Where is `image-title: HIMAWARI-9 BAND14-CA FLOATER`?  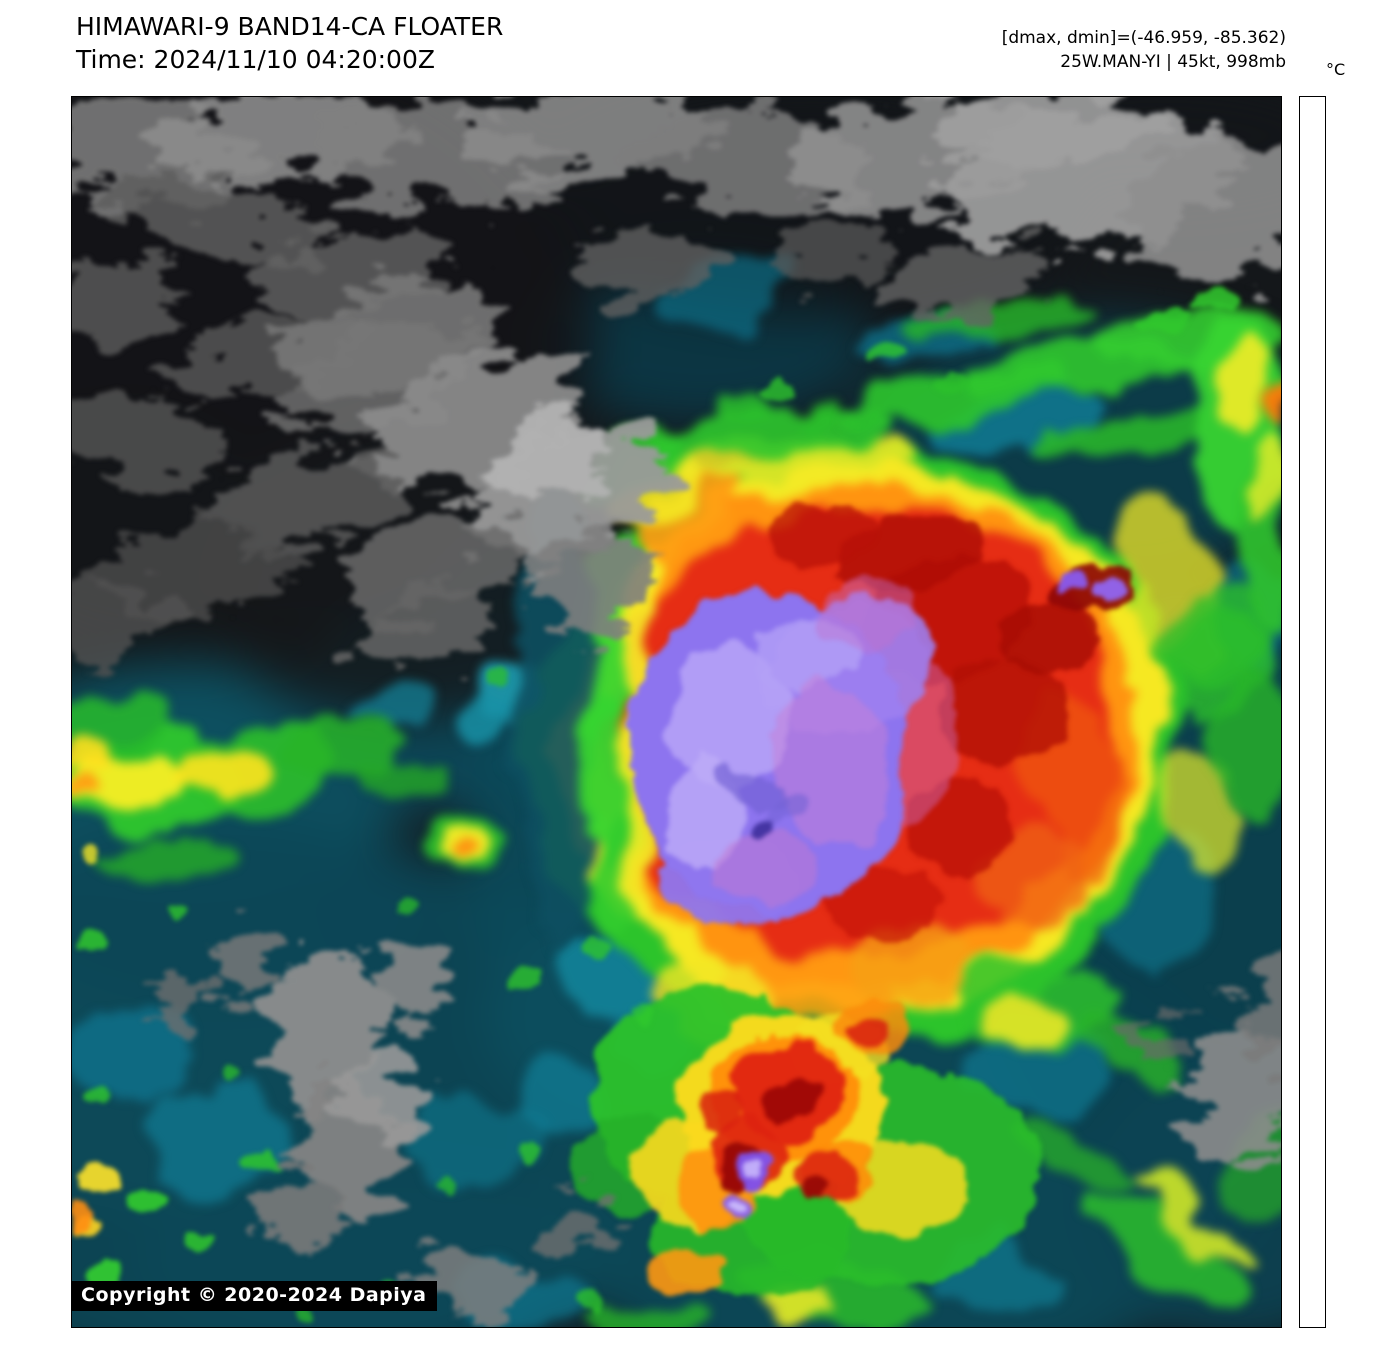 image-title: HIMAWARI-9 BAND14-CA FLOATER is located at coordinates (290, 26).